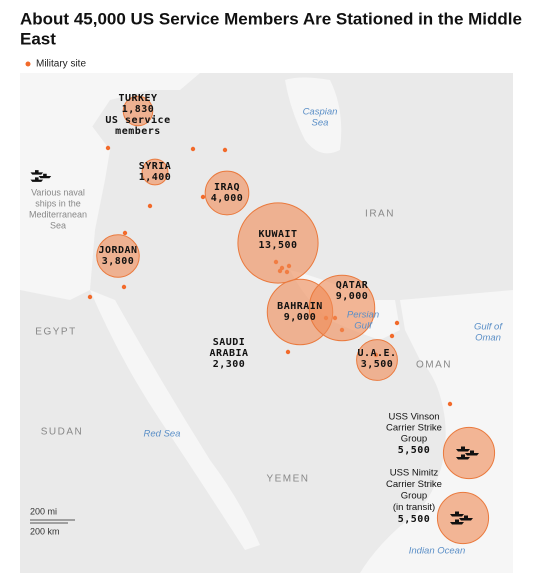 The width and height of the screenshot is (539, 580). I want to click on naval-note: Various naval, so click(58, 192).